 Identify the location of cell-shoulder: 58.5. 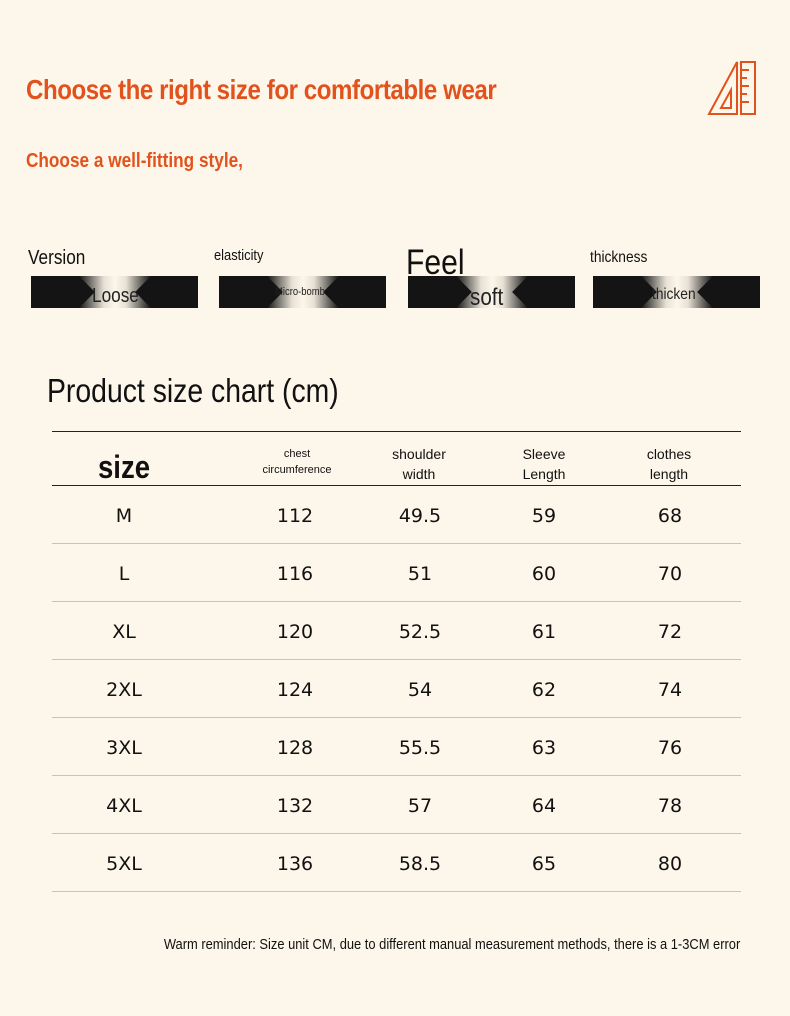
(420, 864).